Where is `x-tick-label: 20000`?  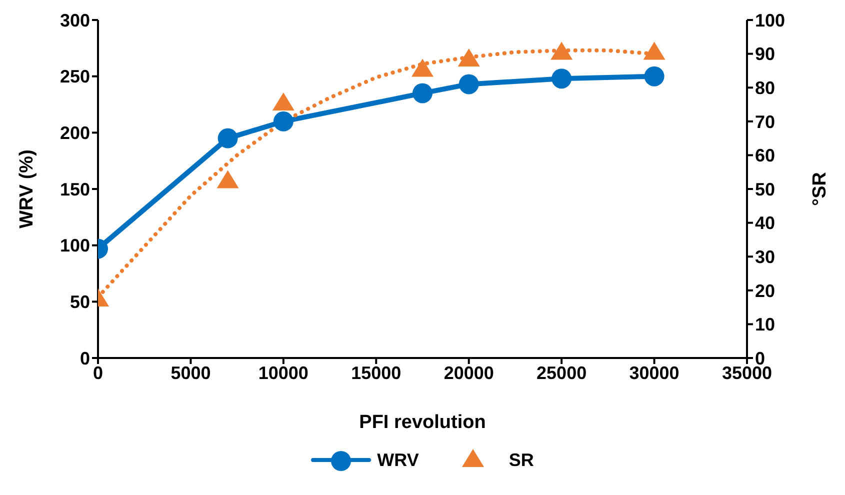 x-tick-label: 20000 is located at coordinates (469, 372).